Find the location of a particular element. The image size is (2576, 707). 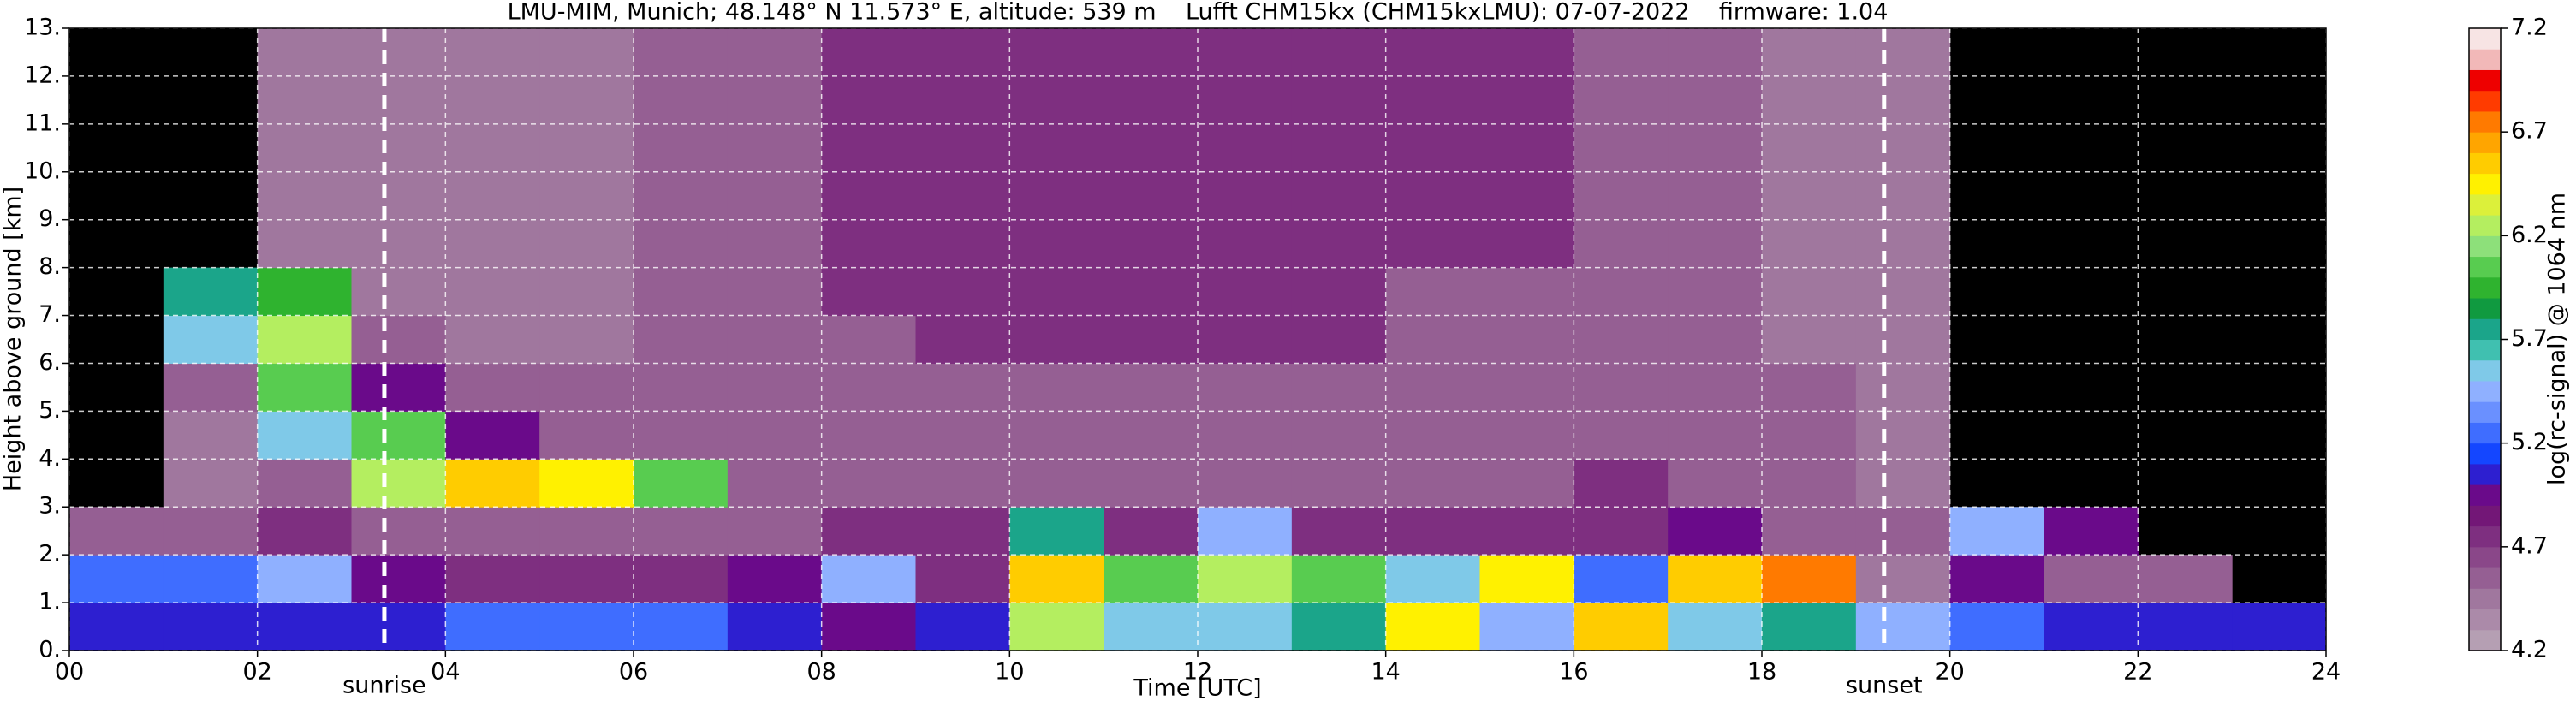

x-tick-label: 06 is located at coordinates (633, 672).